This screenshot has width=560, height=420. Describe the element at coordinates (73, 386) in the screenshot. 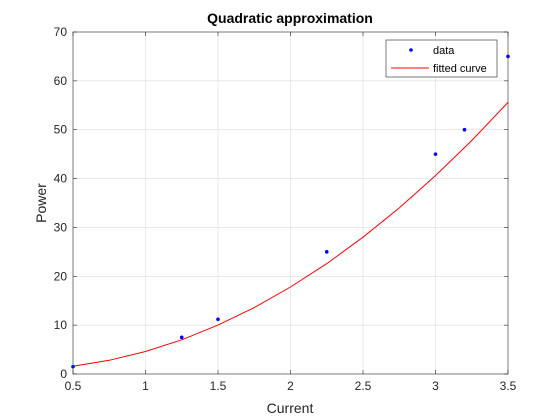

I see `x-tick-label: 0.5` at that location.